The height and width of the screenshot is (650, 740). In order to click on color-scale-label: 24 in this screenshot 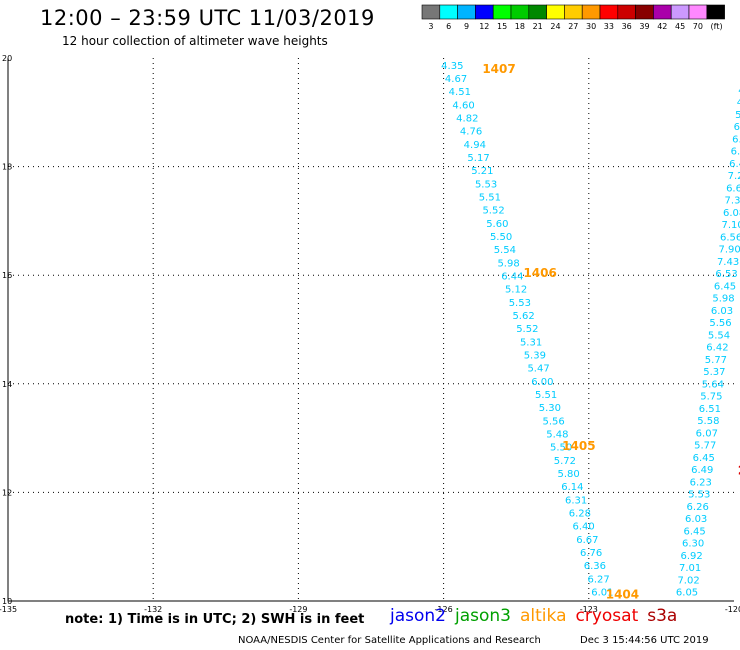, I will do `click(555, 26)`.